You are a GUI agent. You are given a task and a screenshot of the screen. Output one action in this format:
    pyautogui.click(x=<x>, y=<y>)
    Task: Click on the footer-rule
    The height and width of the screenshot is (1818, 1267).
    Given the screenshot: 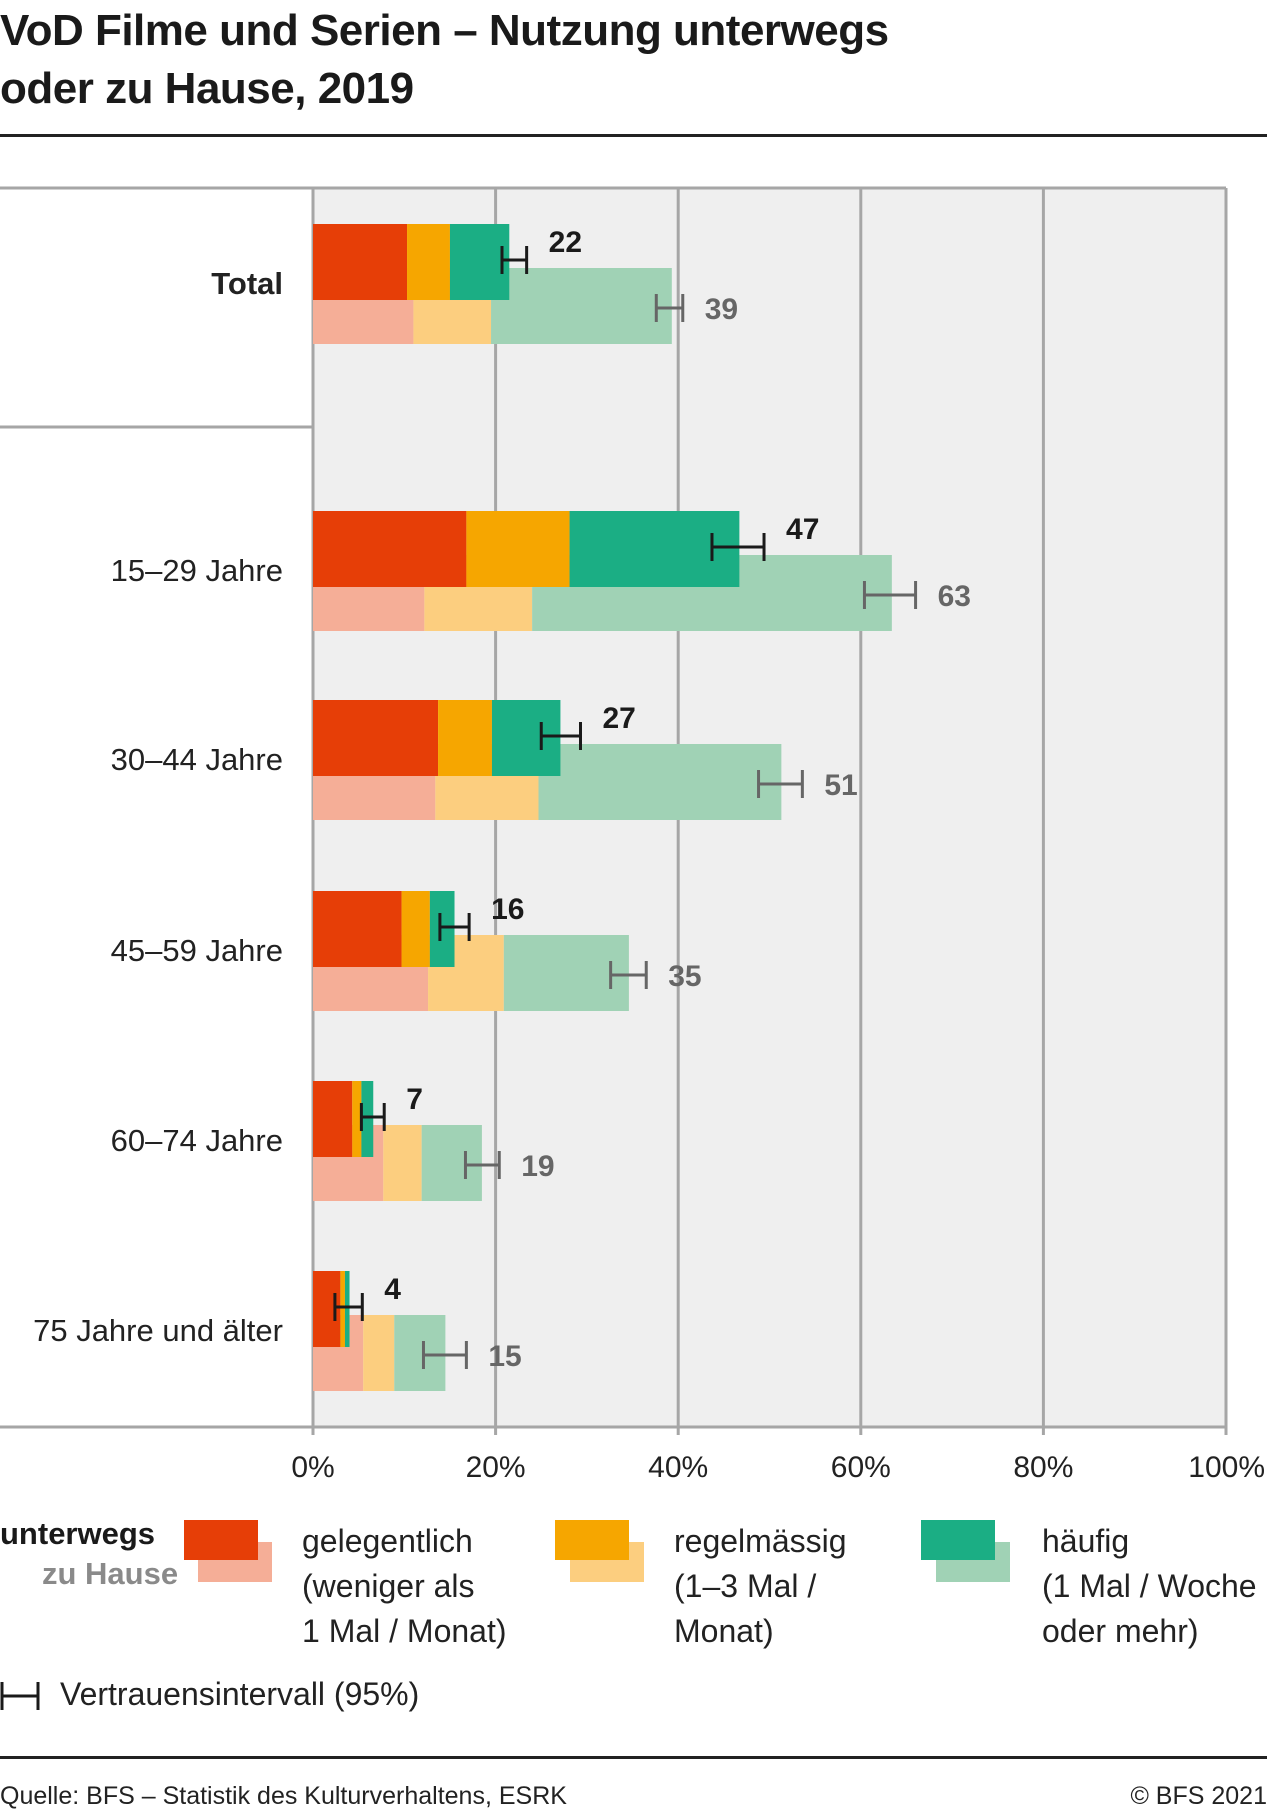 What is the action you would take?
    pyautogui.click(x=633, y=1757)
    